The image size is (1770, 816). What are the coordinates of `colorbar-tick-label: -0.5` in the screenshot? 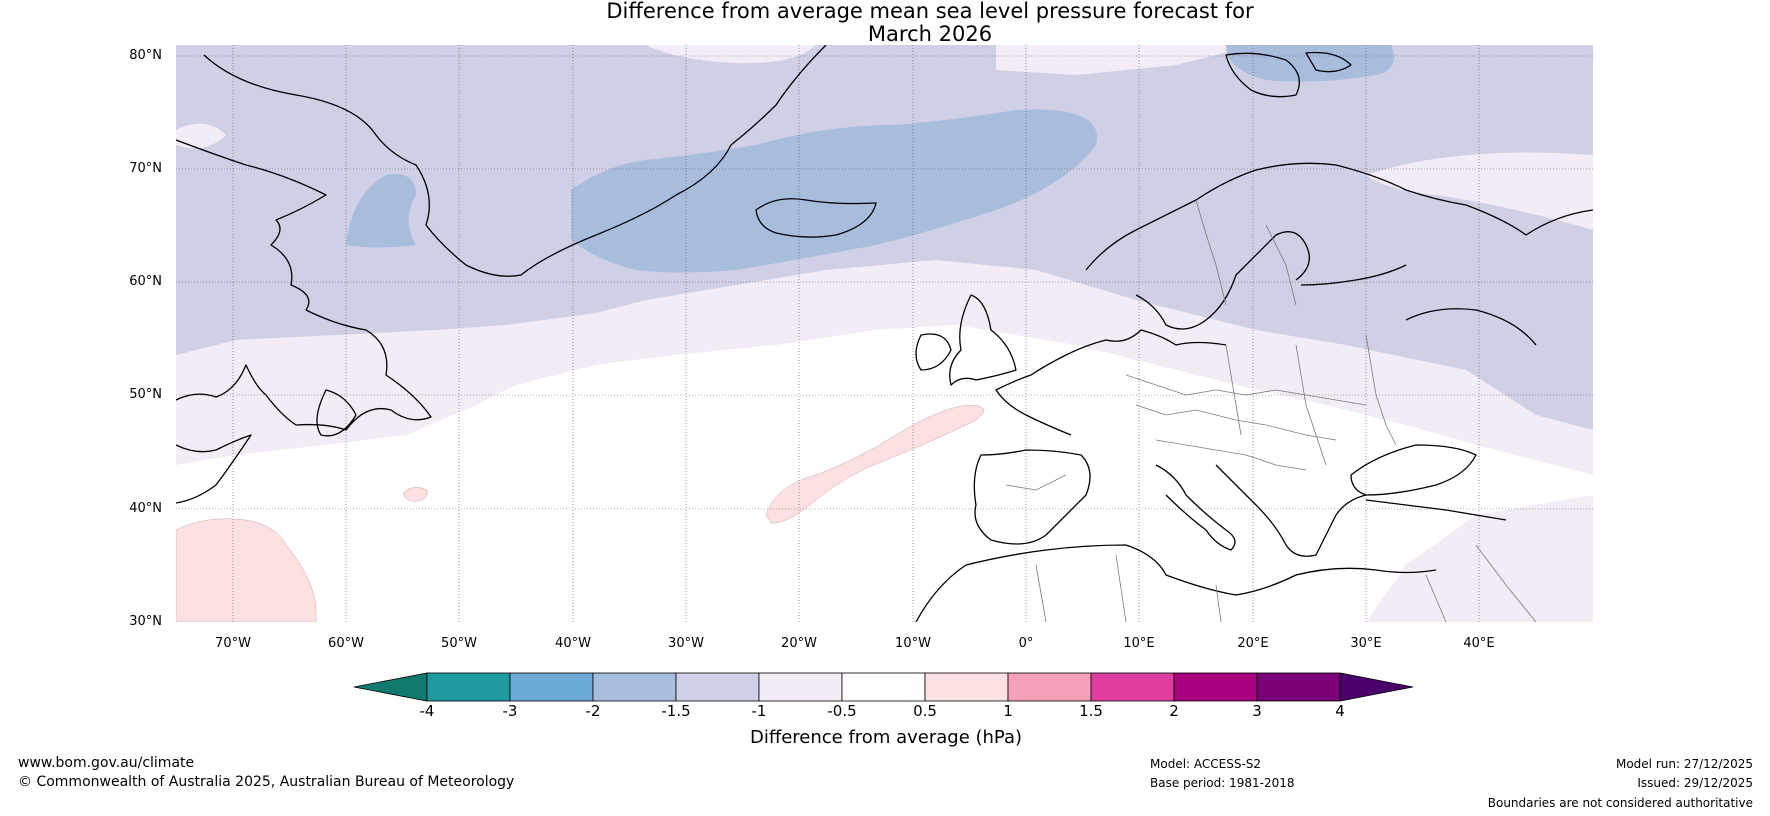 It's located at (842, 711).